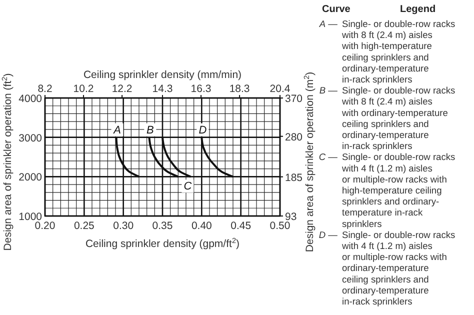 The height and width of the screenshot is (315, 474). What do you see at coordinates (387, 51) in the screenshot?
I see `text: A — Single- or double-row racks with 8 ft (2.4 m) aisles with high-temperature ceiling sprinklers and ordinary-temperature in-rack sprinklers` at bounding box center [387, 51].